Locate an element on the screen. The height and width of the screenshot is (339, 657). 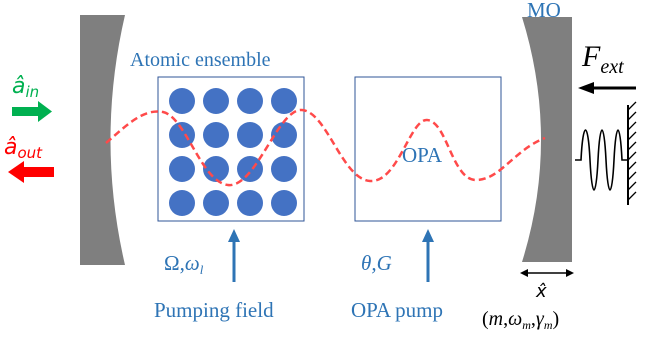
opa-pump-label: OPA pump is located at coordinates (397, 310).